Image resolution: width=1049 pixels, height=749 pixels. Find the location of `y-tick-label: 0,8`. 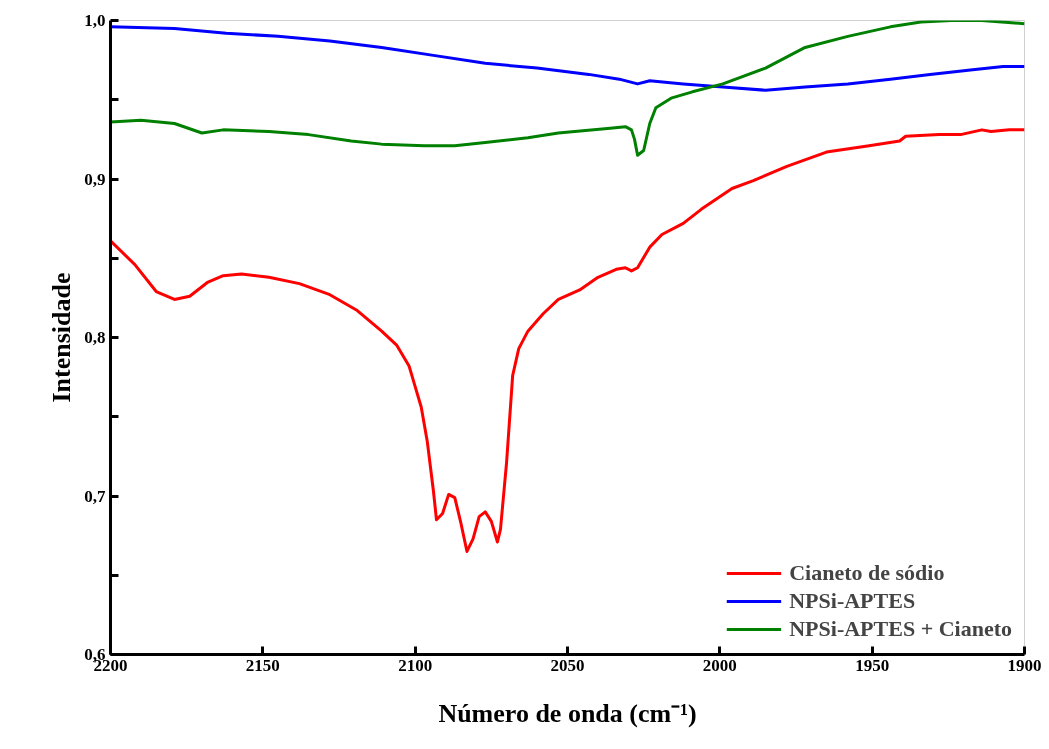

y-tick-label: 0,8 is located at coordinates (95, 337).